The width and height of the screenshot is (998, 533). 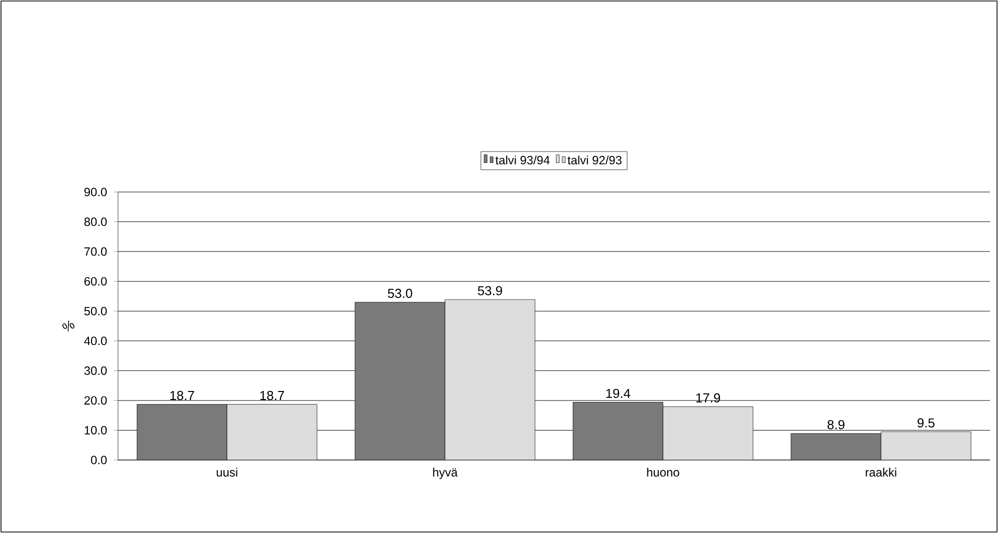 I want to click on y-tick-label: 70.0, so click(x=95, y=251).